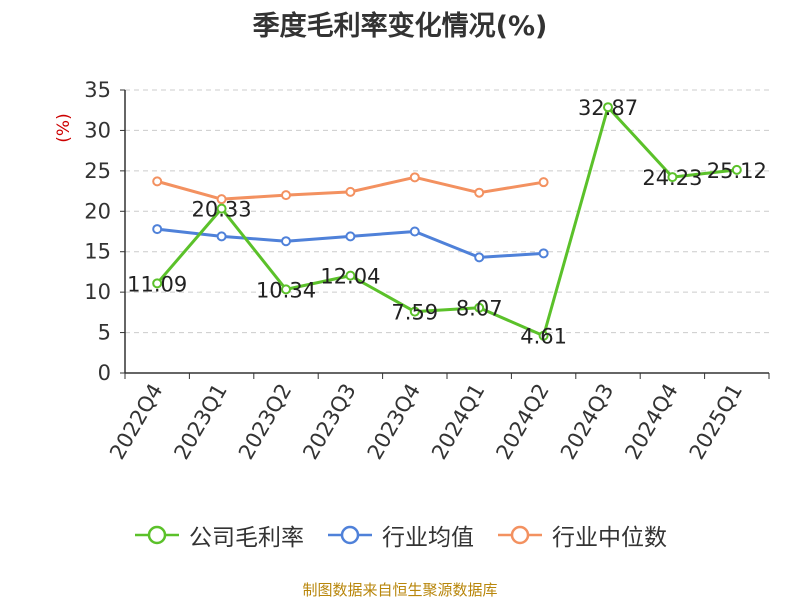 This screenshot has width=800, height=600. I want to click on y-tick-label: 15, so click(97, 252).